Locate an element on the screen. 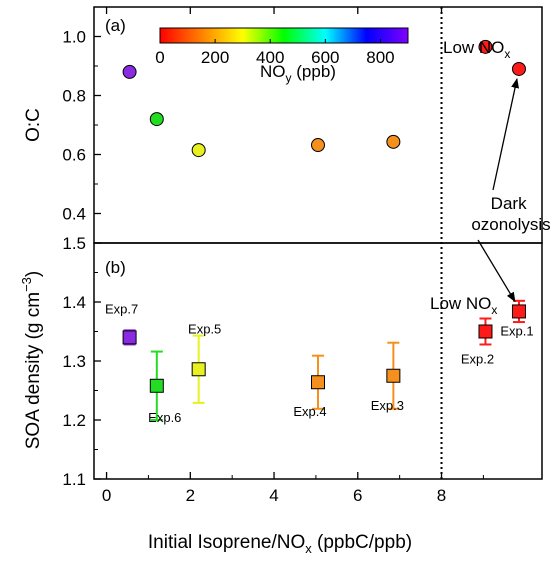 Image resolution: width=550 pixels, height=562 pixels. x-axis-title: Initial Isoprene/NOx (ppbC/ppb) is located at coordinates (280, 544).